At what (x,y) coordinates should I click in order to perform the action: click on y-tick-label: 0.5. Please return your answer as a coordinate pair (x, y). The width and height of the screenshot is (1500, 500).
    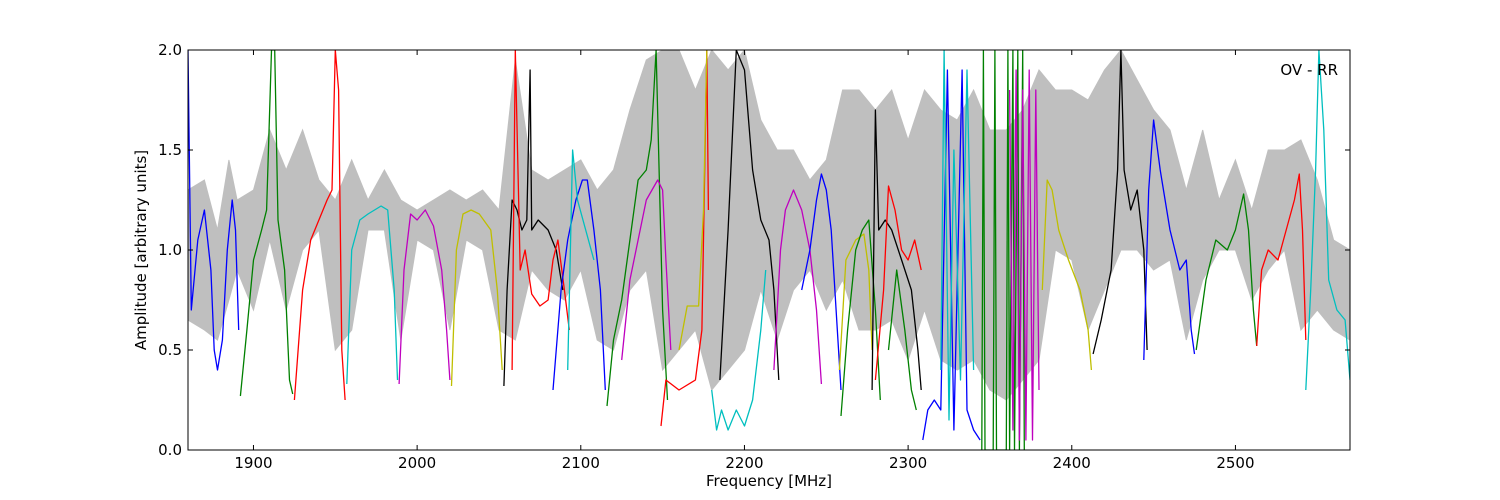
    Looking at the image, I should click on (170, 350).